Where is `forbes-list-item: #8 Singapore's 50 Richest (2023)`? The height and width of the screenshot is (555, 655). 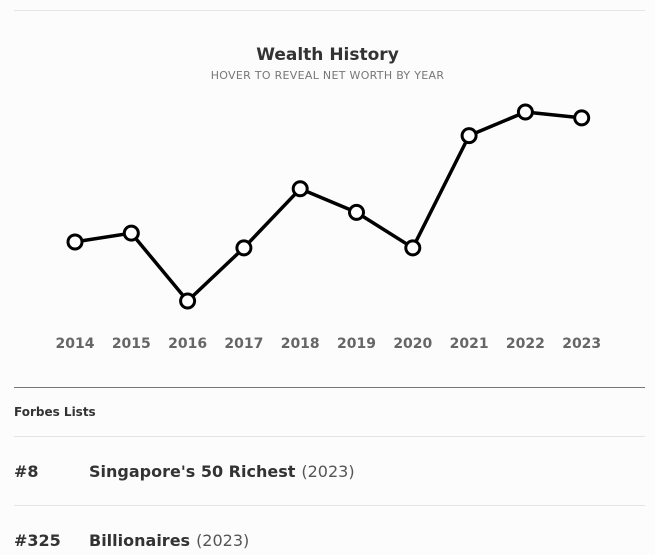
forbes-list-item: #8 Singapore's 50 Richest (2023) is located at coordinates (329, 471).